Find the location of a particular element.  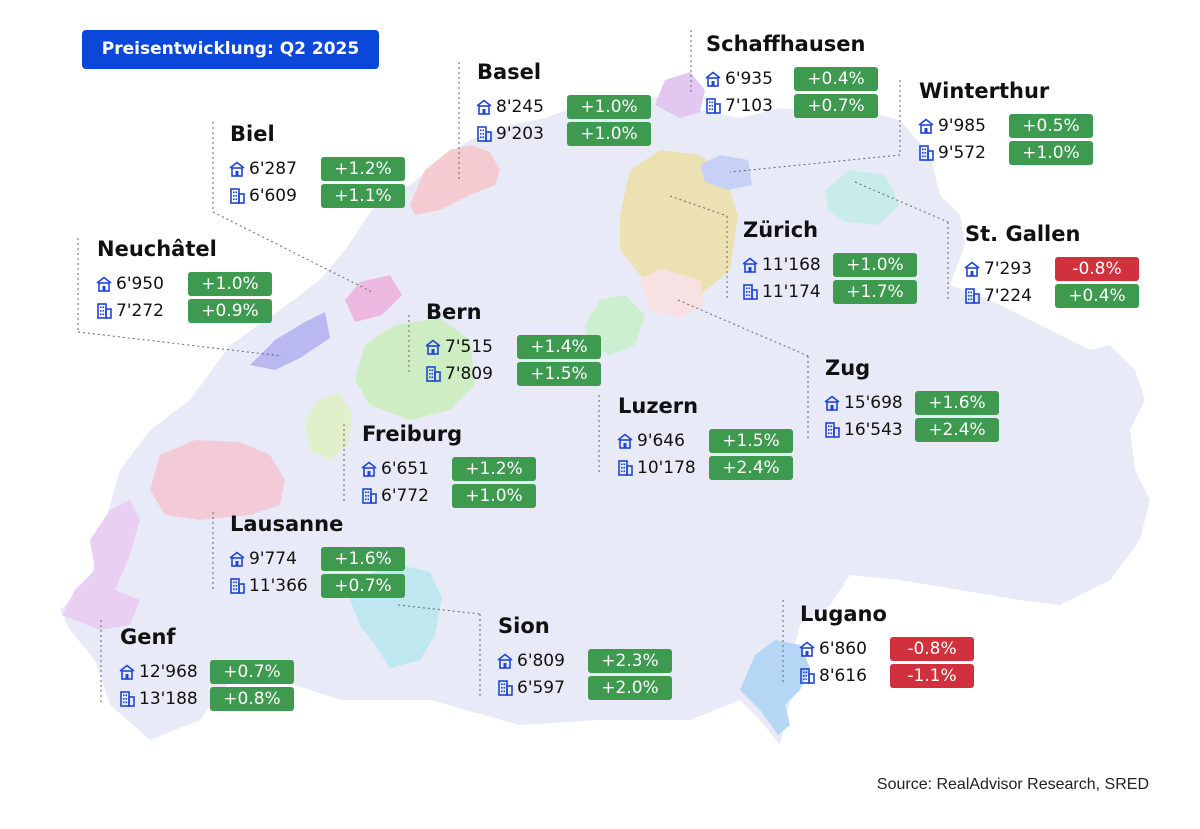

city-name: Zürich is located at coordinates (781, 230).